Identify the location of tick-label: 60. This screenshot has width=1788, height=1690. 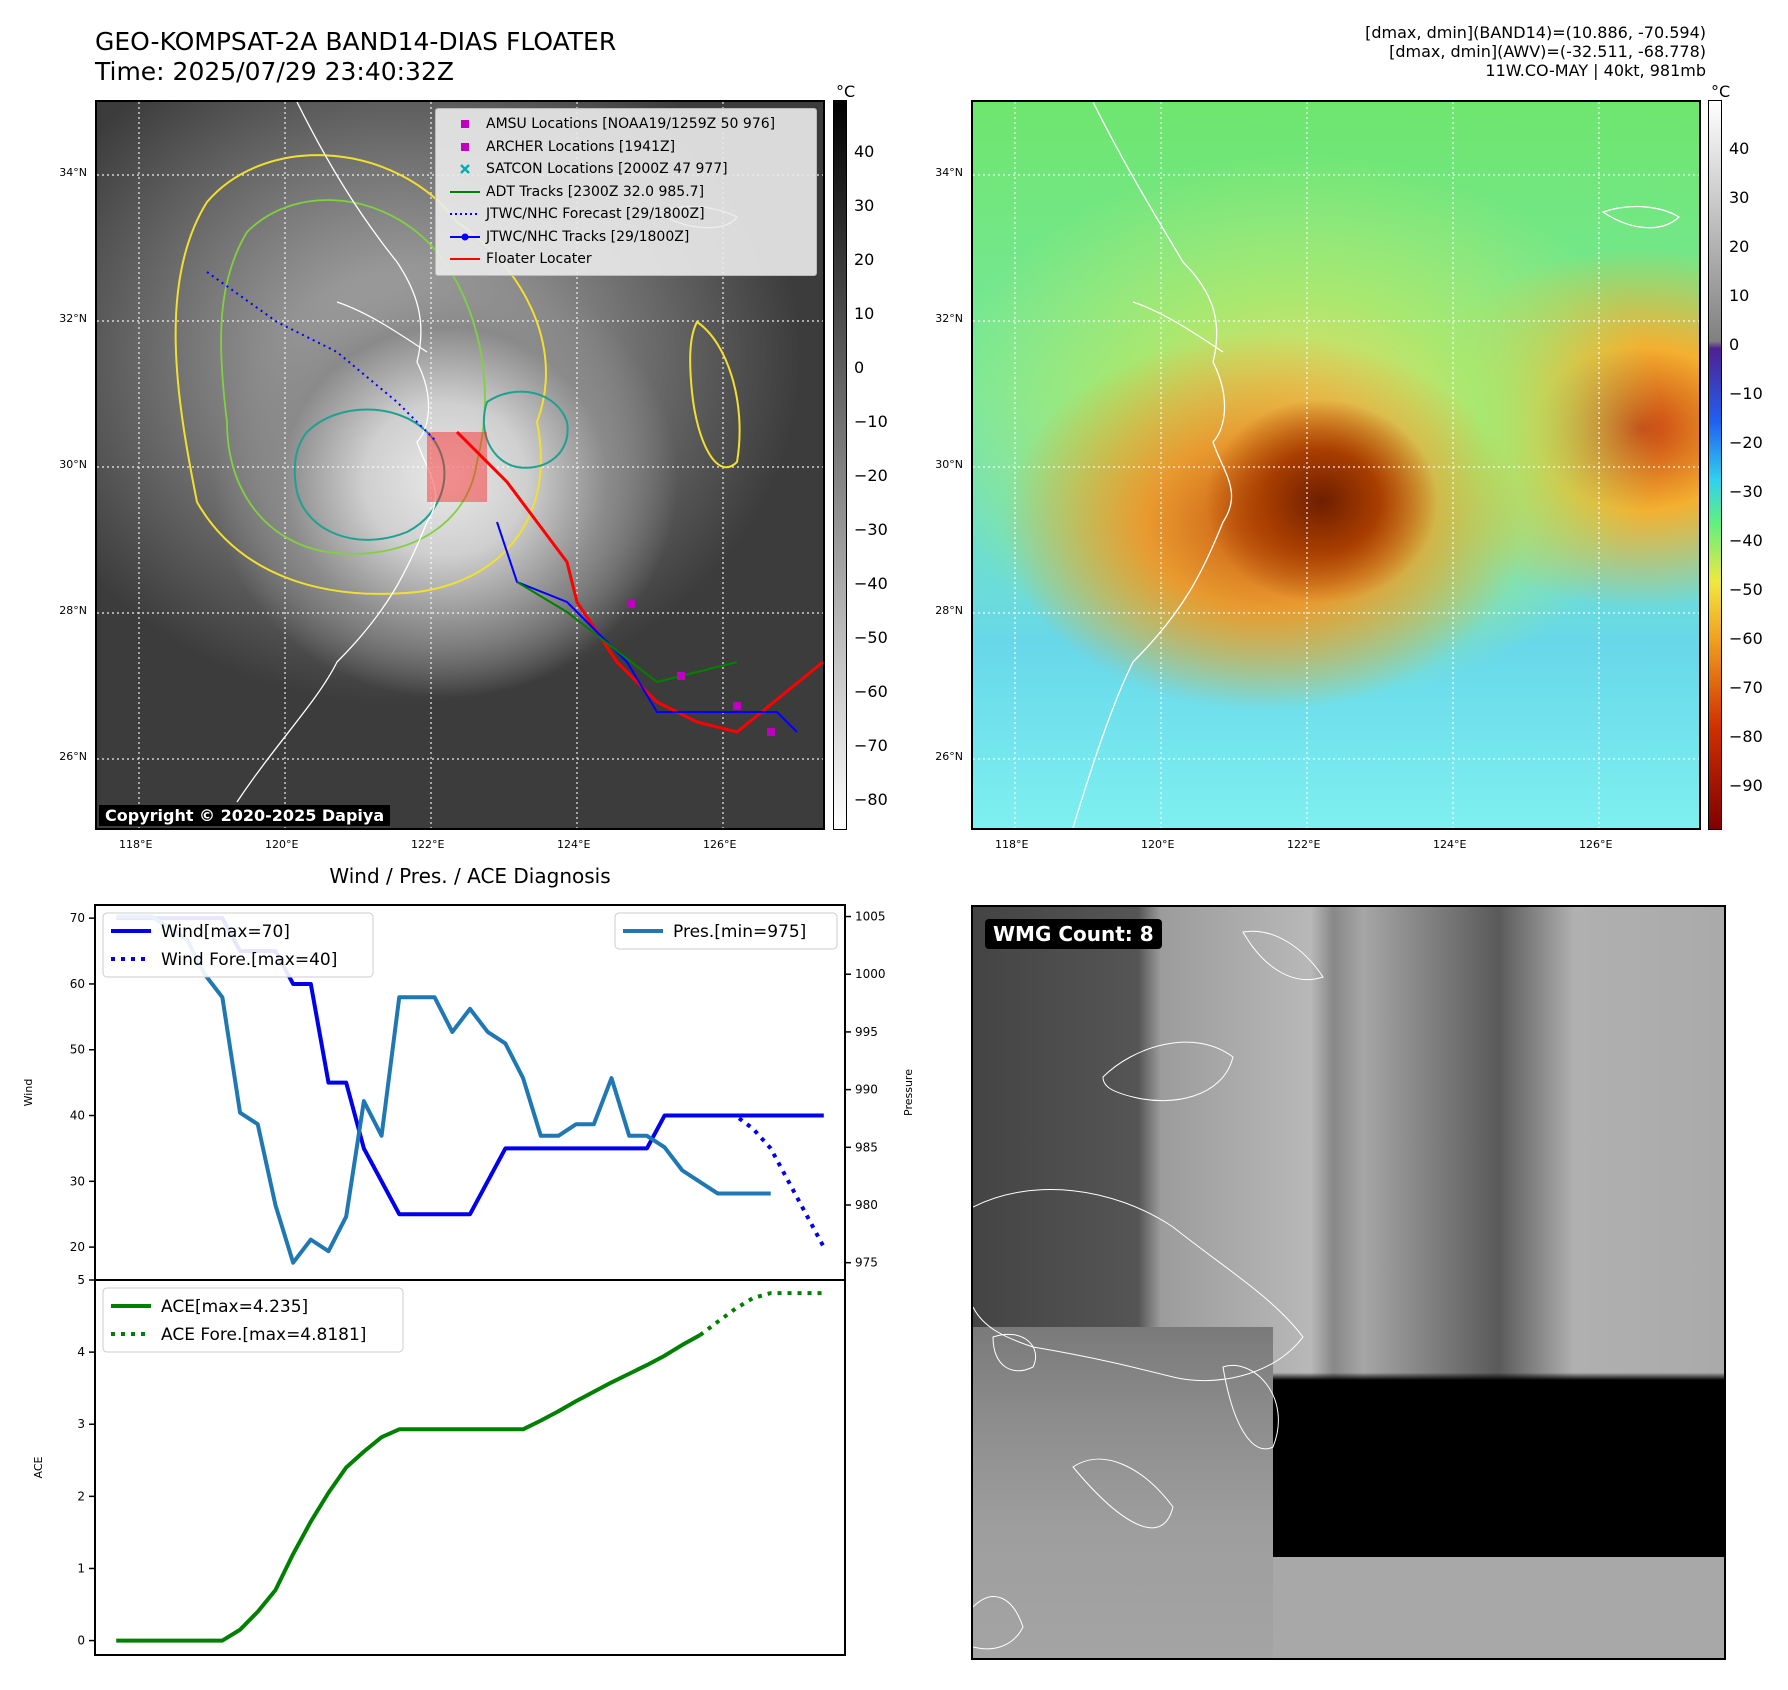
(77, 984).